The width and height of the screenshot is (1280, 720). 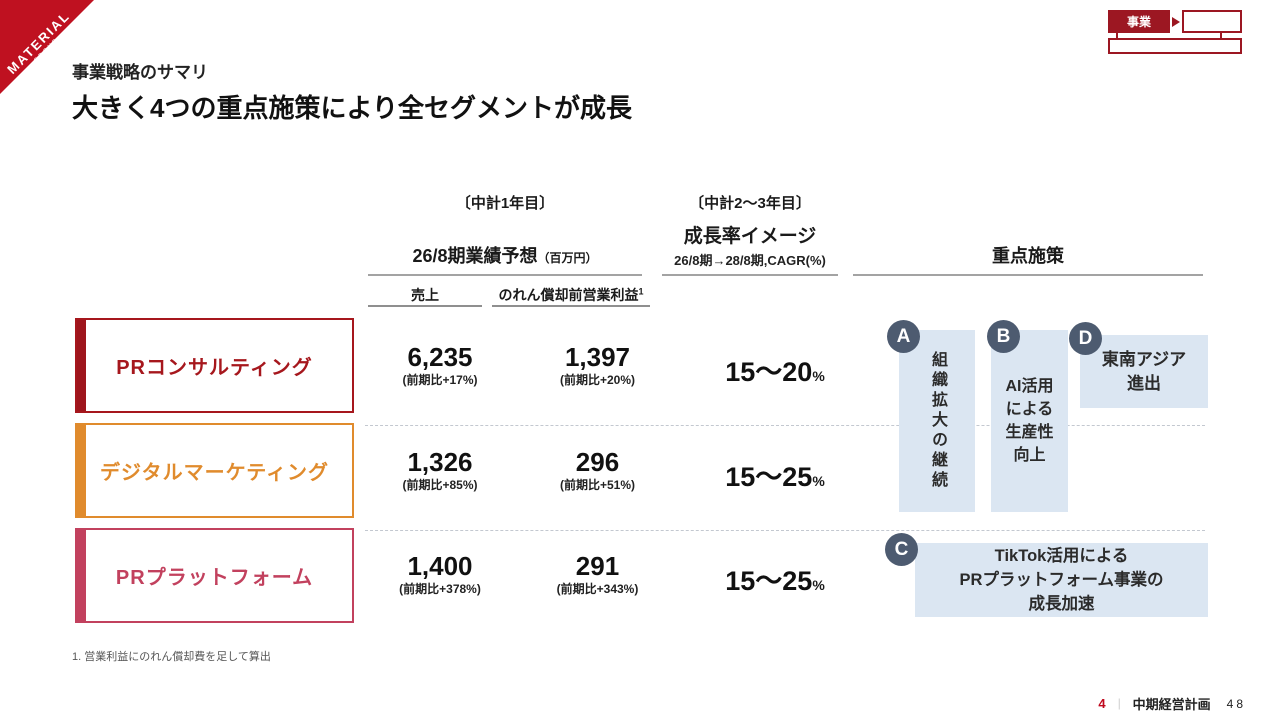 I want to click on footer-page-number: 48, so click(x=1236, y=703).